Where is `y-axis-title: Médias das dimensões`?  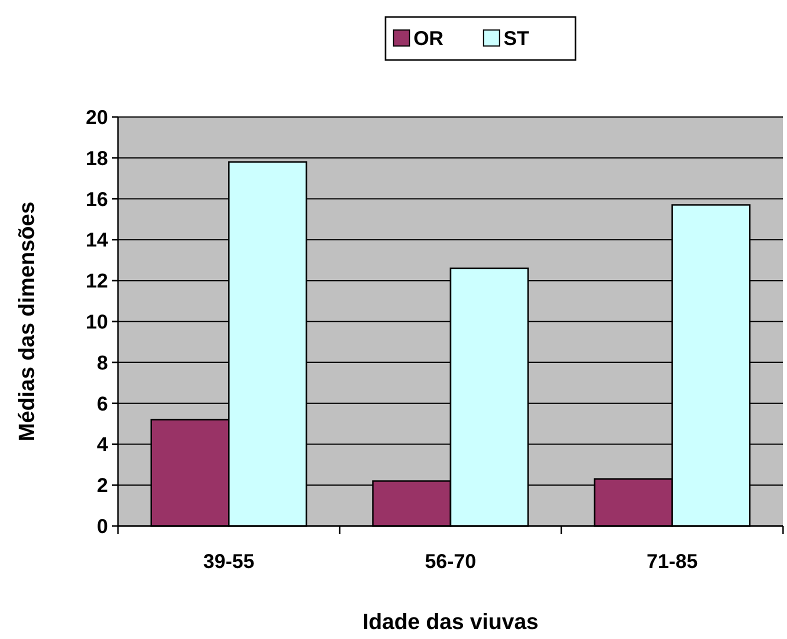
y-axis-title: Médias das dimensões is located at coordinates (26, 322).